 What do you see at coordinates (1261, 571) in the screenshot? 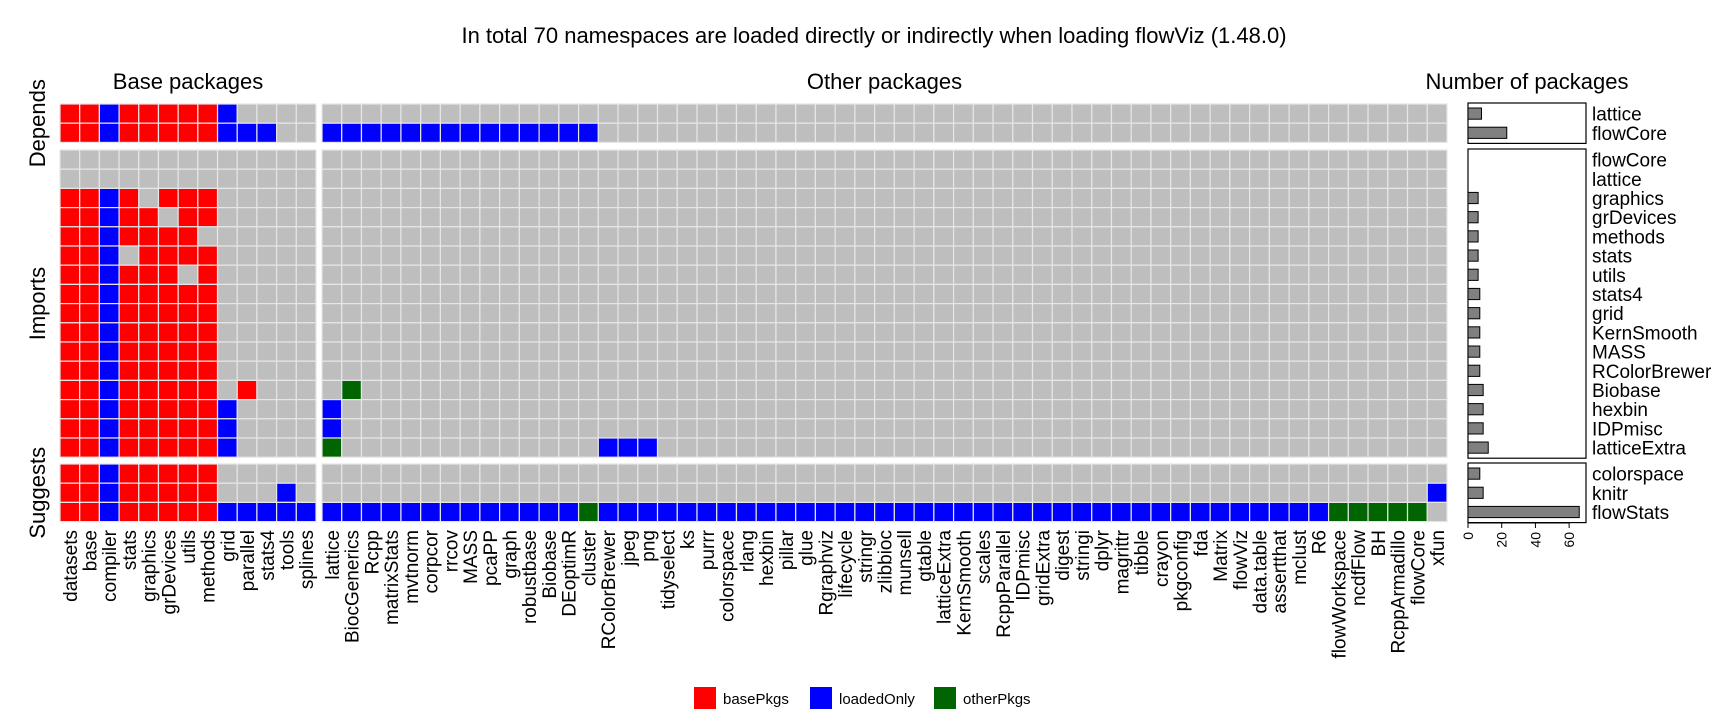
I see `column-label: data.table` at bounding box center [1261, 571].